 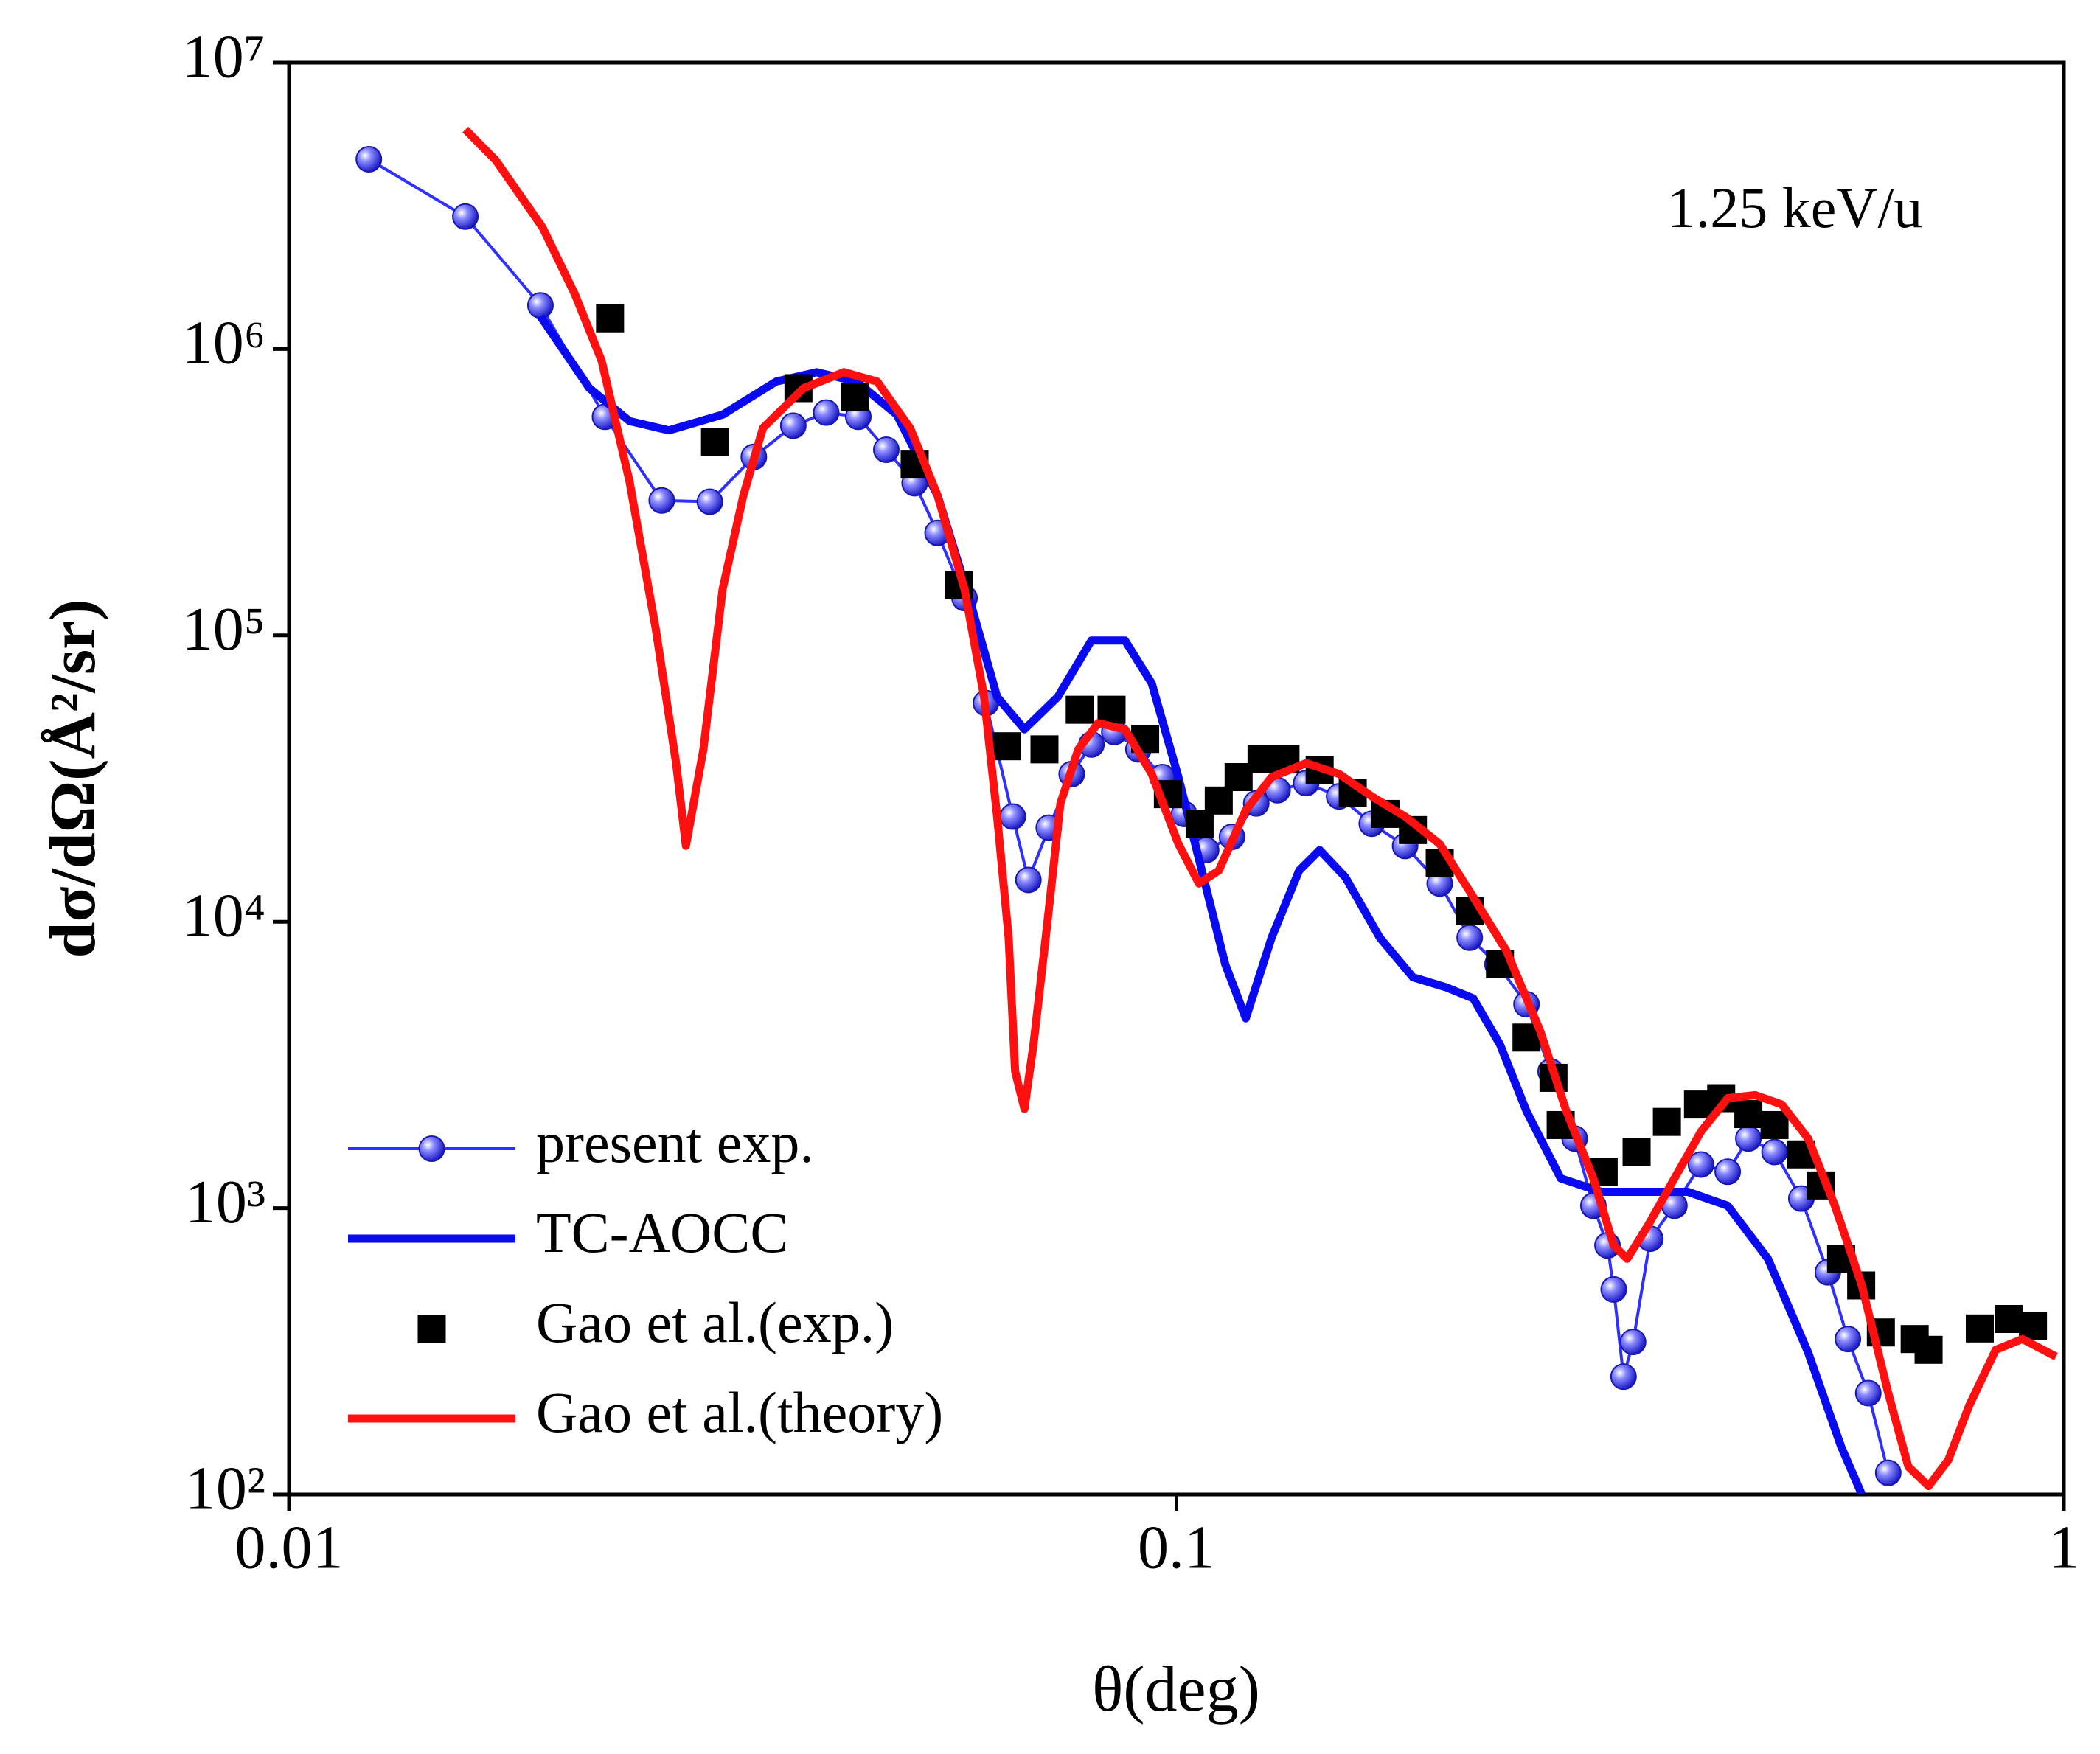 I want to click on legend-label: Gao et al.(exp.), so click(x=715, y=1322).